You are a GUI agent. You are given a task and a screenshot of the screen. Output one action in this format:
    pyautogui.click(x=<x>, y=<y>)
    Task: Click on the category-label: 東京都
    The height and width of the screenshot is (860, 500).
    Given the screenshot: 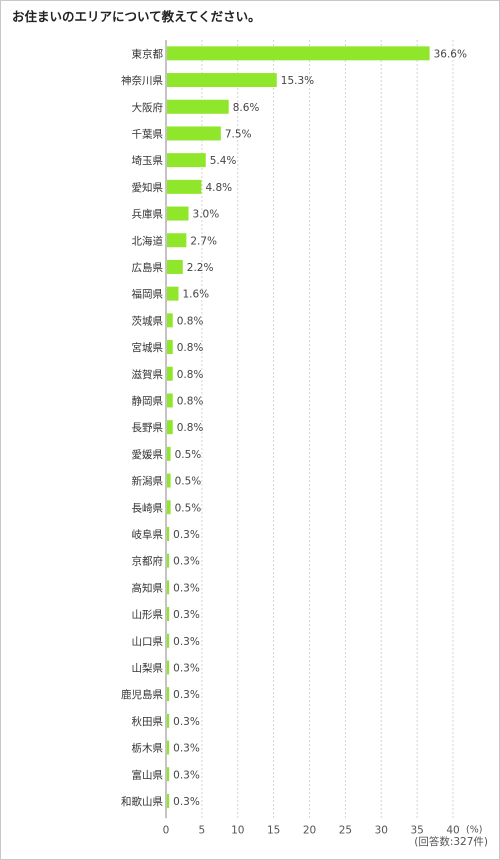 What is the action you would take?
    pyautogui.click(x=148, y=53)
    